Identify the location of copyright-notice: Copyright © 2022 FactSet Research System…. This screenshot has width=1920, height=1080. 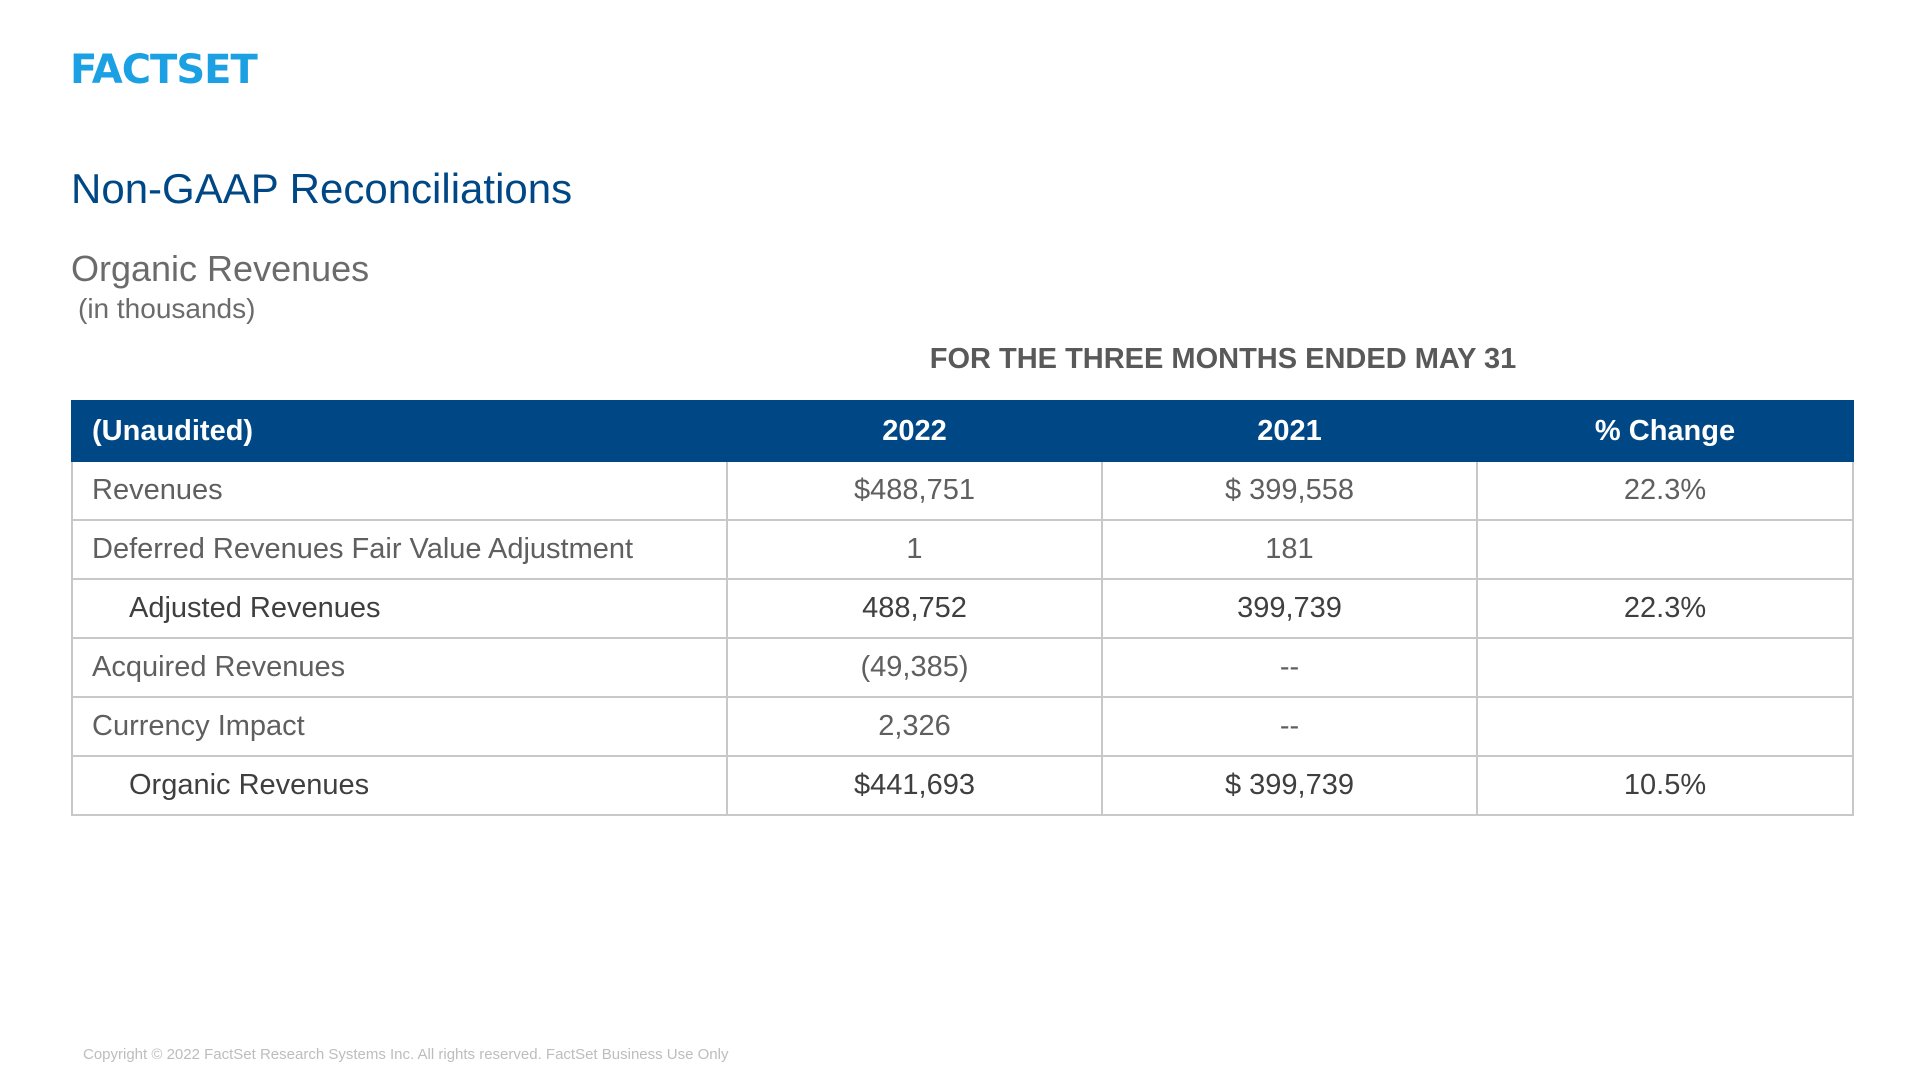
(406, 1054).